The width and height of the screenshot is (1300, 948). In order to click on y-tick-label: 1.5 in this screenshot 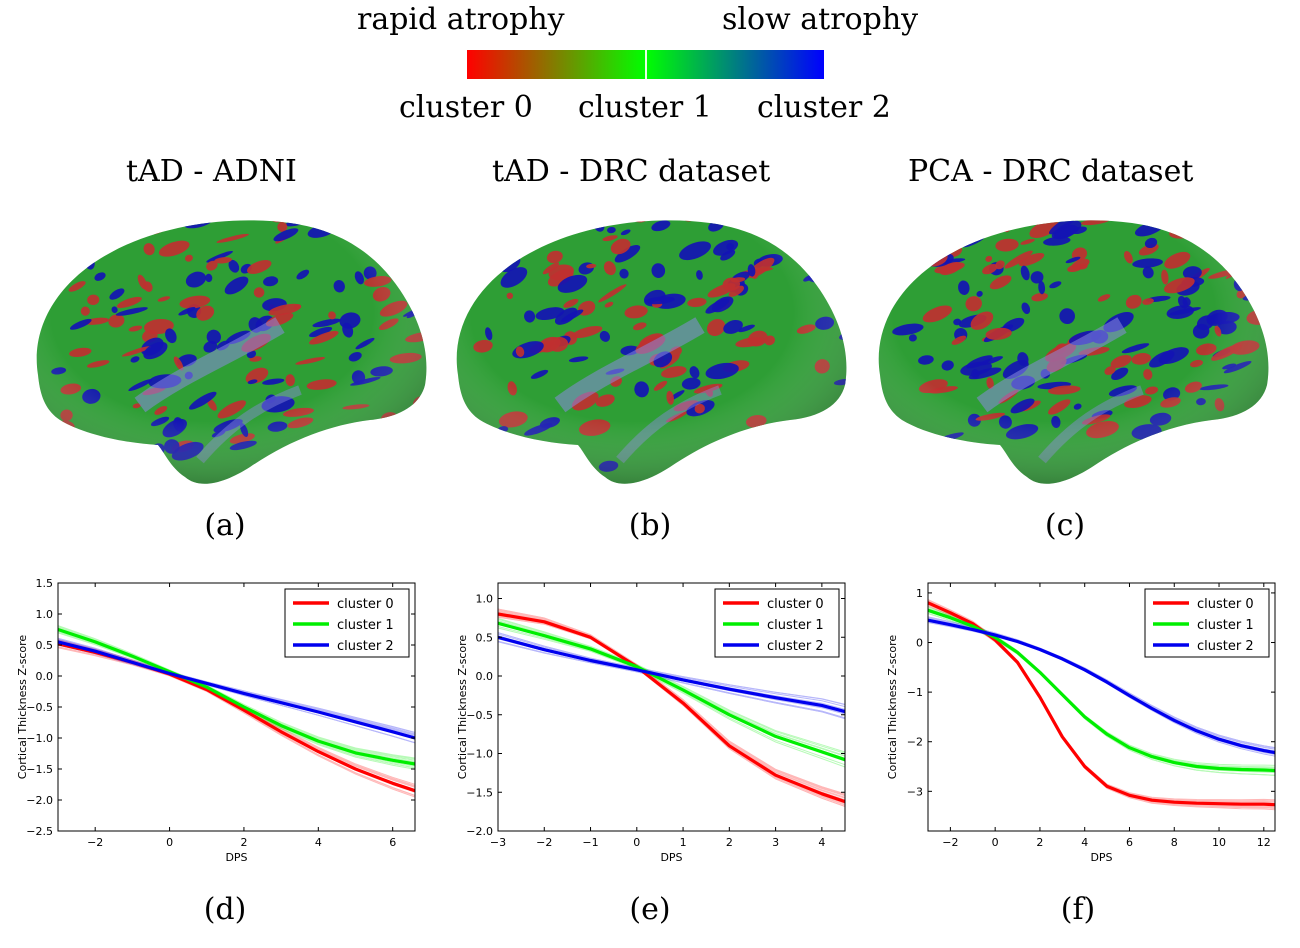, I will do `click(45, 583)`.